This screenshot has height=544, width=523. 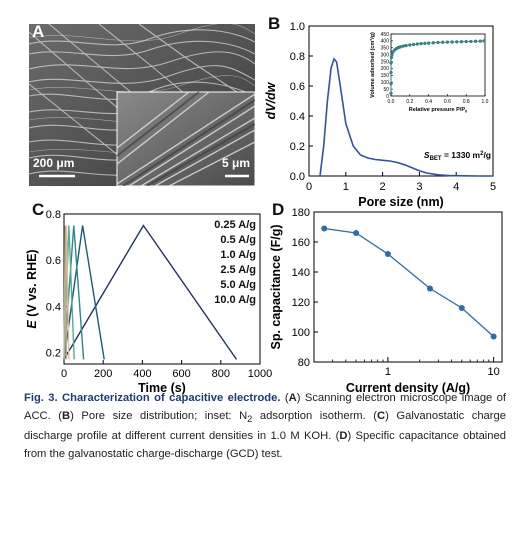 I want to click on inset-y-tick-label: 300, so click(x=385, y=55).